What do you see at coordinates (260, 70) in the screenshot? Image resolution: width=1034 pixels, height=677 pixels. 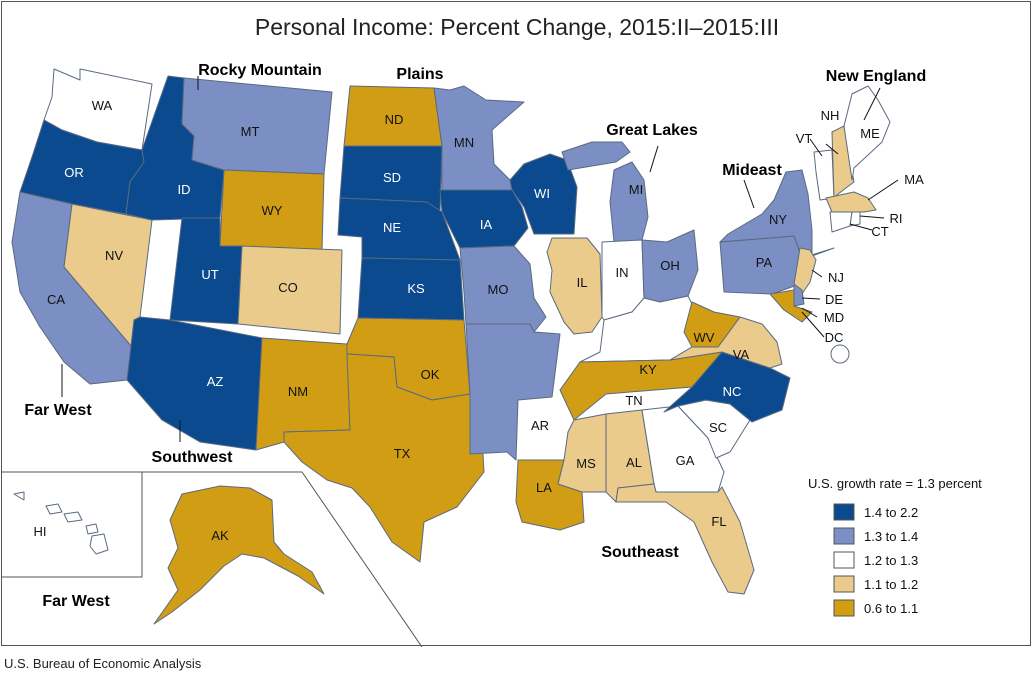 I see `region-label-rocky-mountain: Rocky Mountain` at bounding box center [260, 70].